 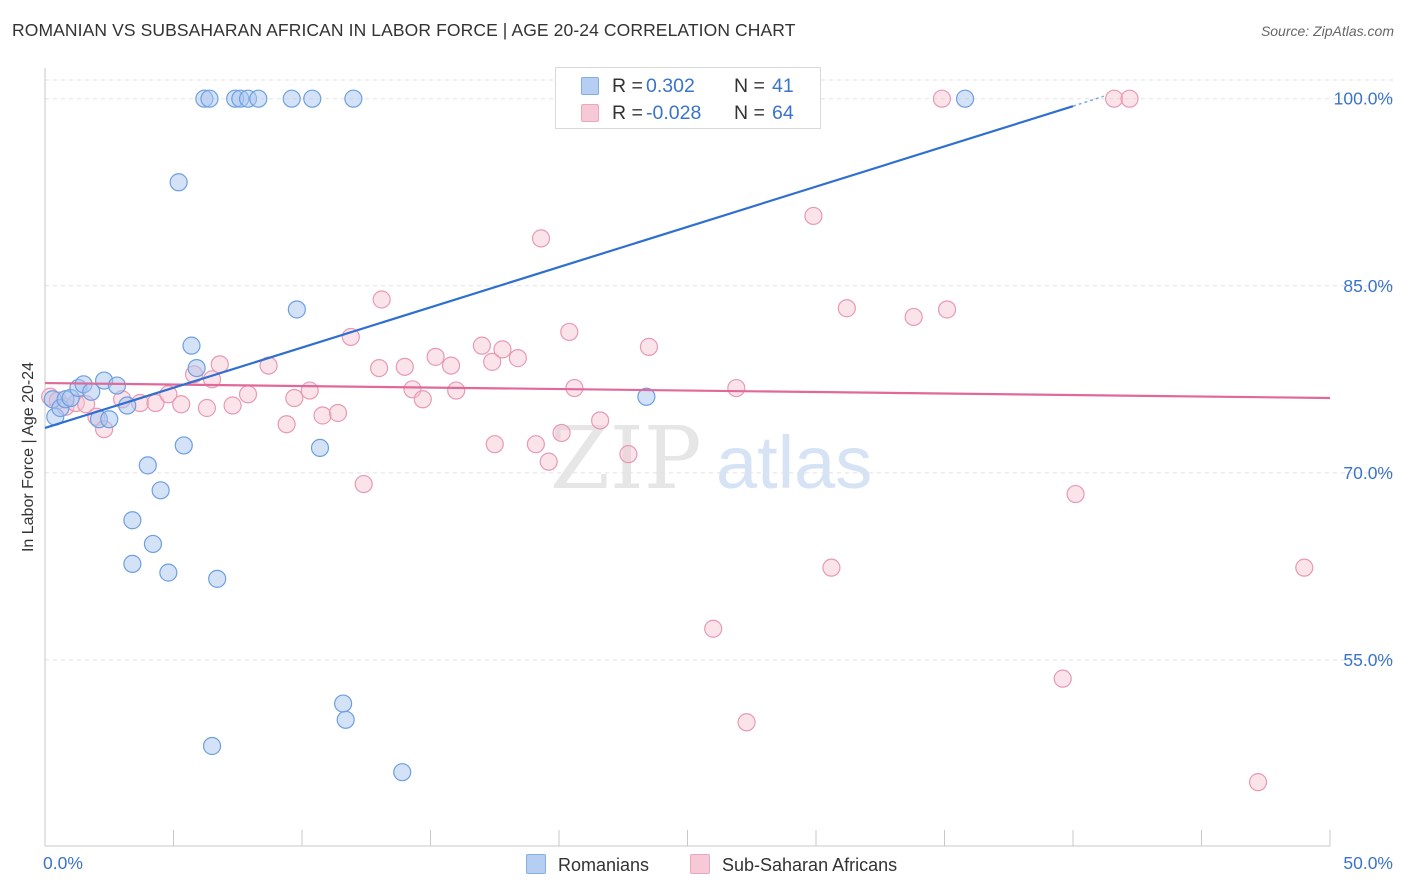 I want to click on y-tick-label: 85.0%, so click(x=1368, y=286).